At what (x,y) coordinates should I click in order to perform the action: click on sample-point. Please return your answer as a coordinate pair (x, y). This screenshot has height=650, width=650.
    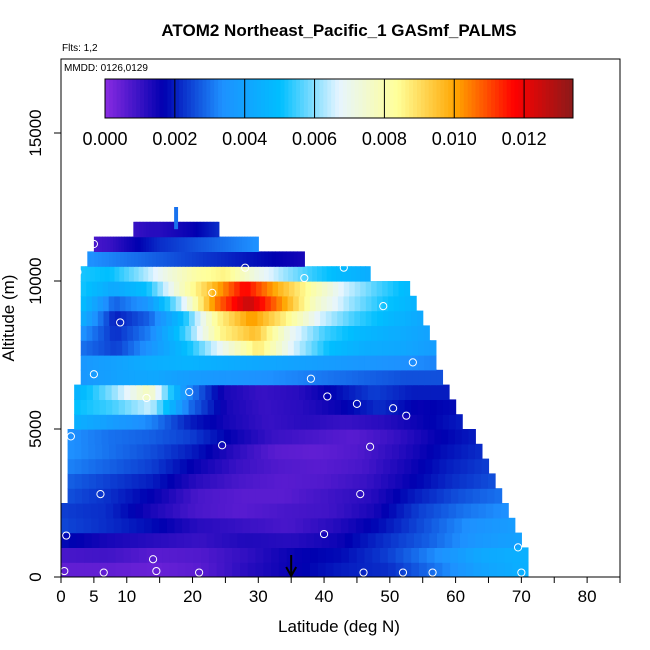
    Looking at the image, I should click on (93, 374).